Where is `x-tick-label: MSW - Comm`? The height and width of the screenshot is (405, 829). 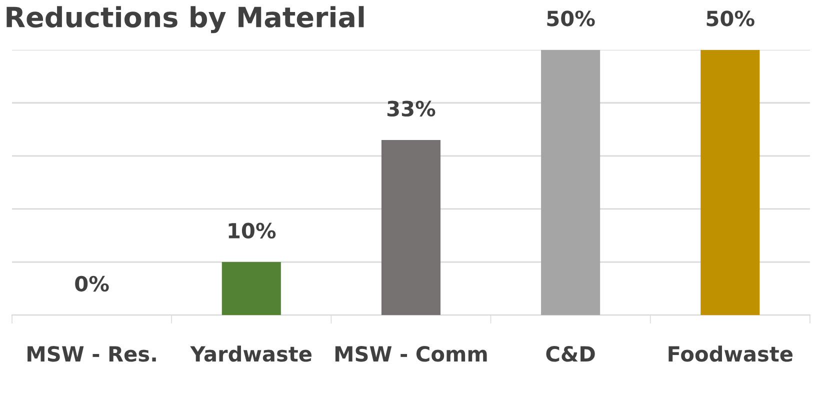
x-tick-label: MSW - Comm is located at coordinates (411, 354).